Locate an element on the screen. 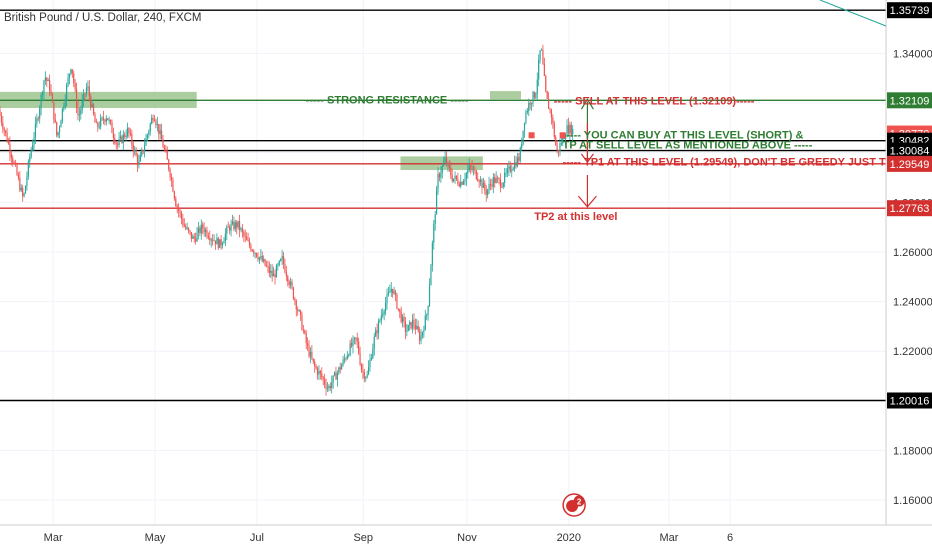  tp1-arrowhead is located at coordinates (587, 158).